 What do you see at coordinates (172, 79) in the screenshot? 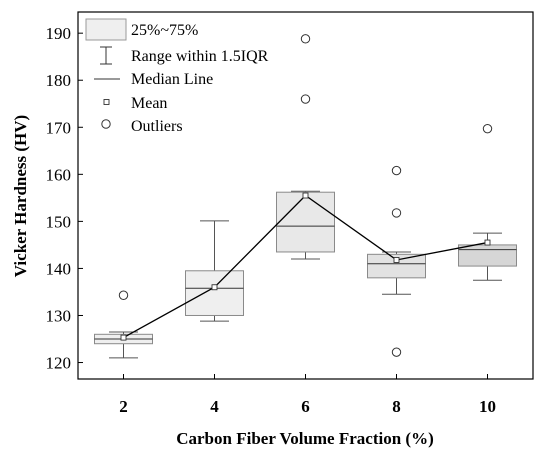
I see `legend-median-label: Median Line` at bounding box center [172, 79].